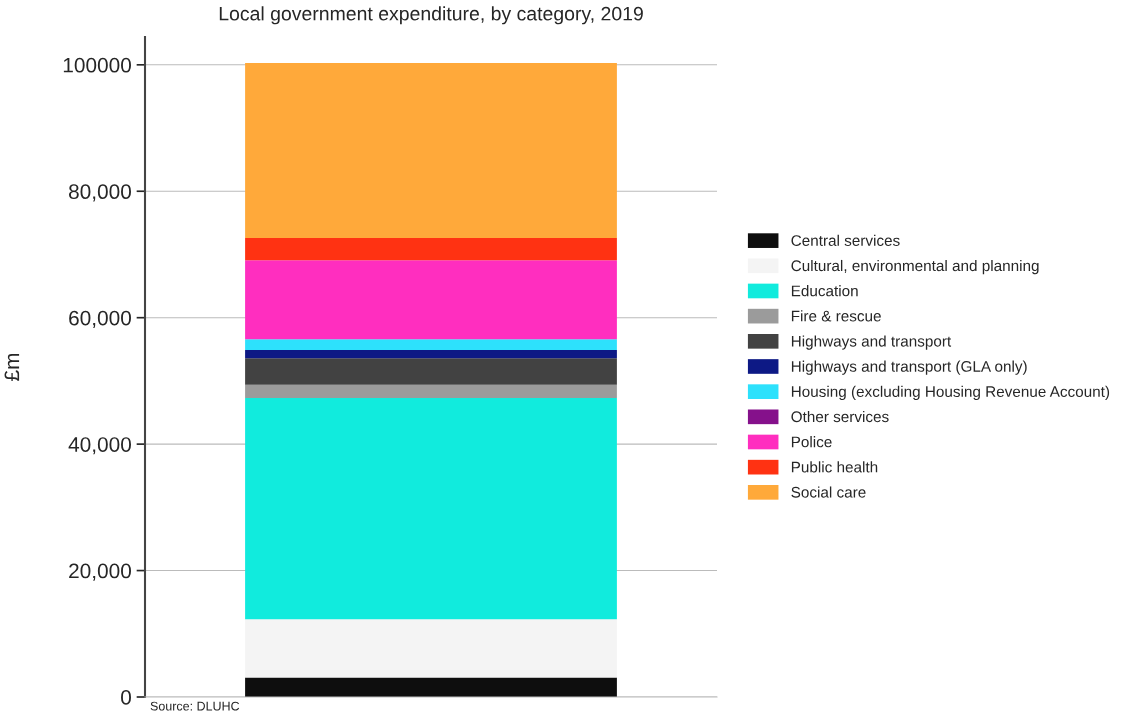 The width and height of the screenshot is (1145, 715). What do you see at coordinates (431, 15) in the screenshot?
I see `chart-title: Local government expenditure, by category, 2019` at bounding box center [431, 15].